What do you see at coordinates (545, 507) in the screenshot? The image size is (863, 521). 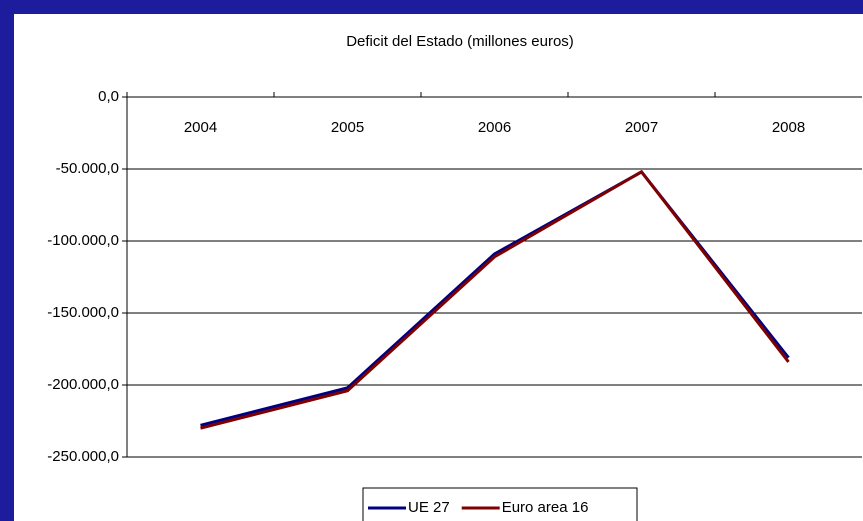 I see `legend-label: Euro area 16` at bounding box center [545, 507].